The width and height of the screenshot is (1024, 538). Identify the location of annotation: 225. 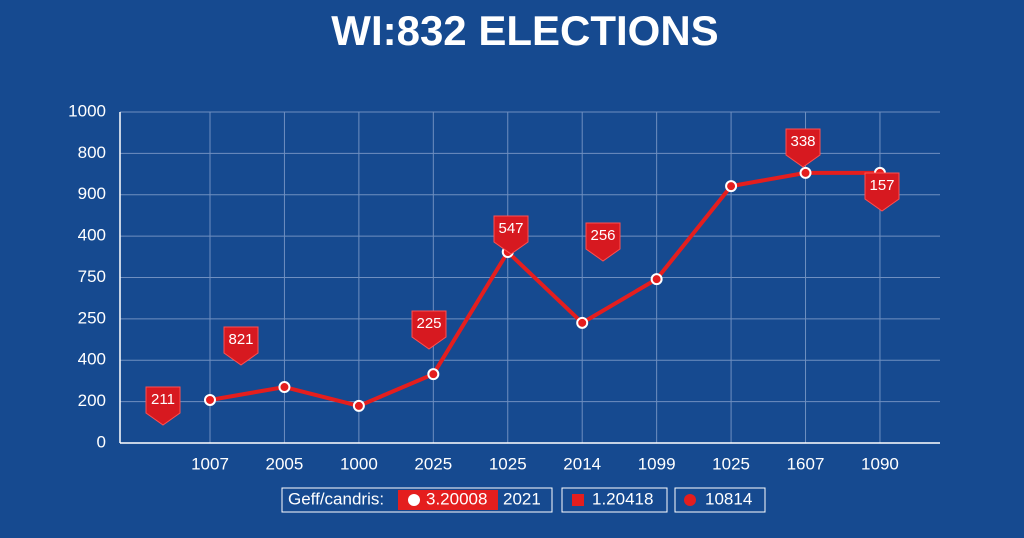
(428, 323).